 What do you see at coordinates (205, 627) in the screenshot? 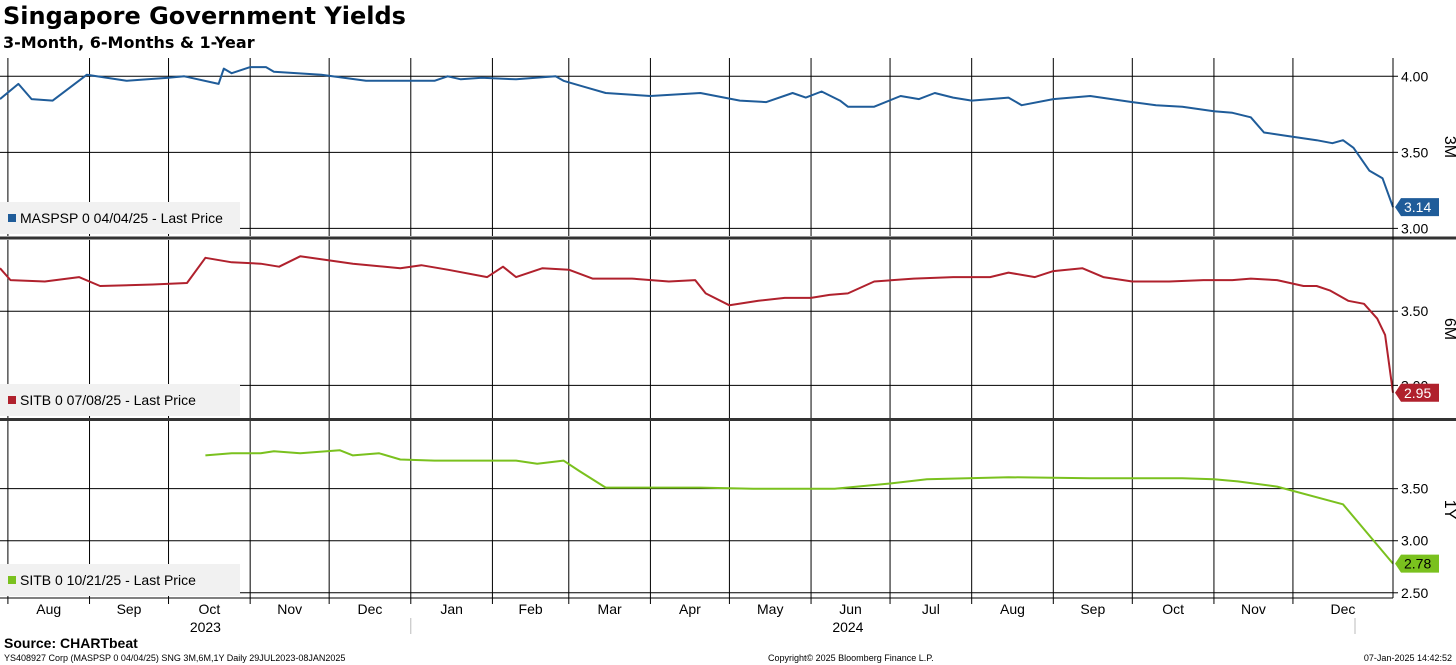
I see `x-year-label: 2023` at bounding box center [205, 627].